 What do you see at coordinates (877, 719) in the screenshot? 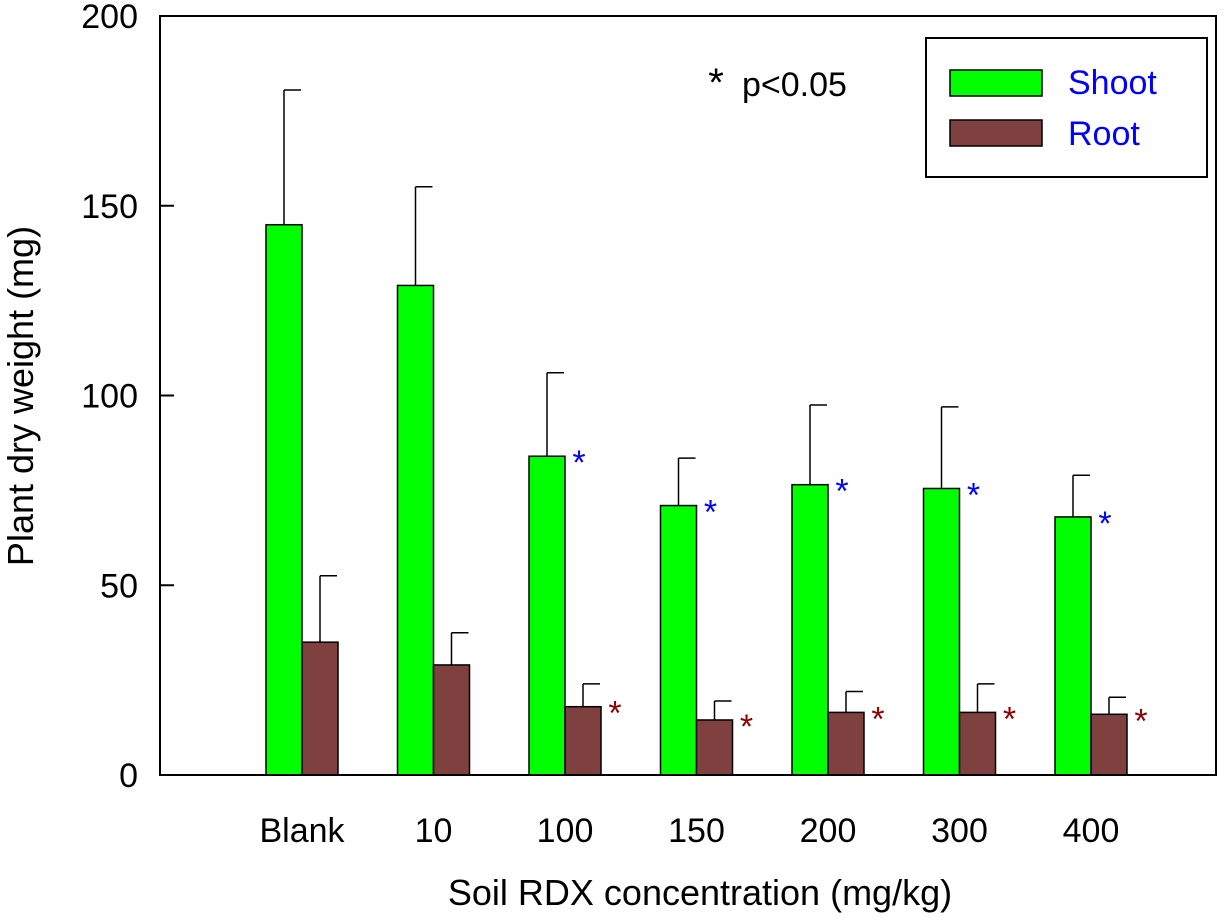
I see `significance-star-root-200: *` at bounding box center [877, 719].